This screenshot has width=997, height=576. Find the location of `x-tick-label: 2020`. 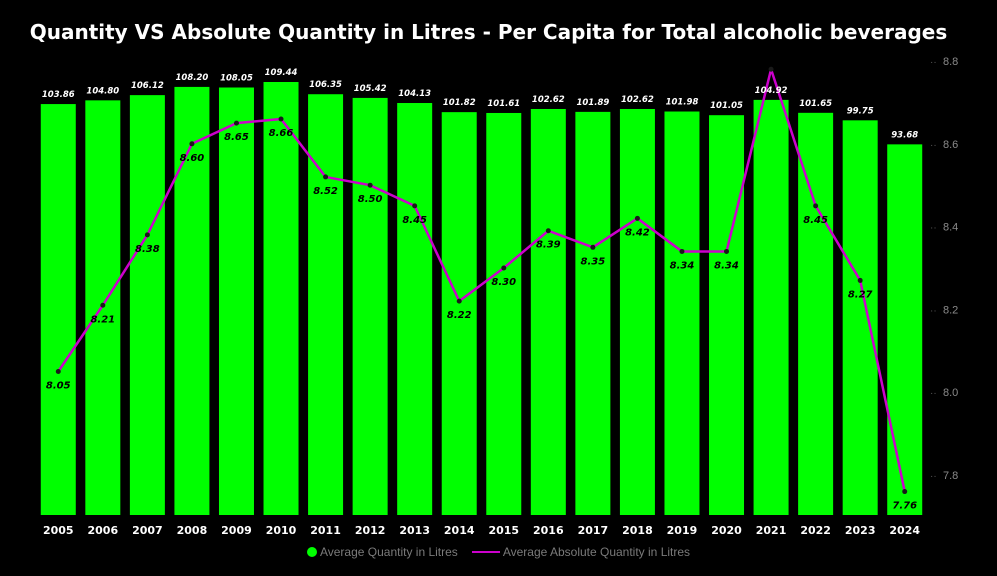

x-tick-label: 2020 is located at coordinates (726, 530).